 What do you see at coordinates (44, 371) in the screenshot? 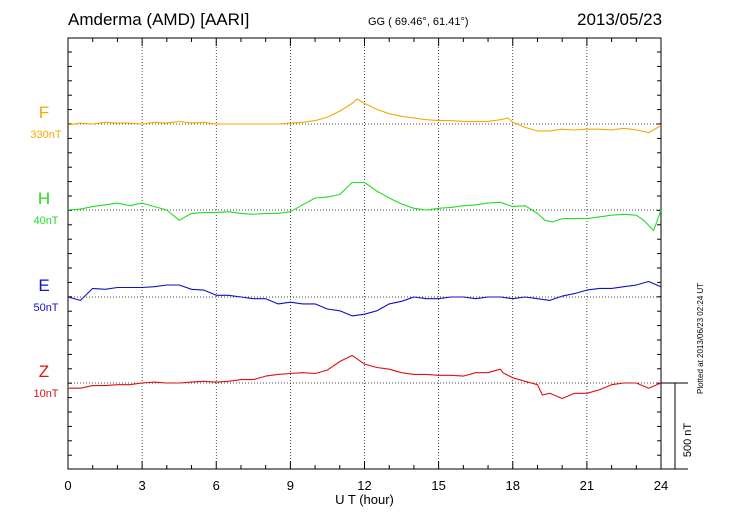
I see `component-label-z: Z` at bounding box center [44, 371].